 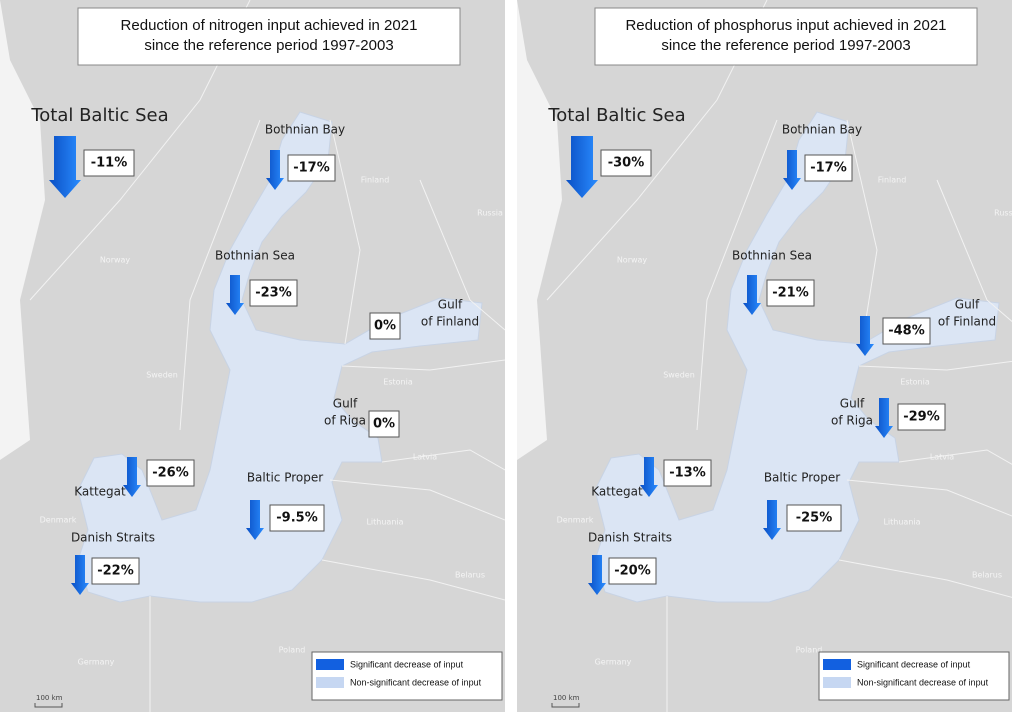 I want to click on country-label: Finland, so click(x=375, y=180).